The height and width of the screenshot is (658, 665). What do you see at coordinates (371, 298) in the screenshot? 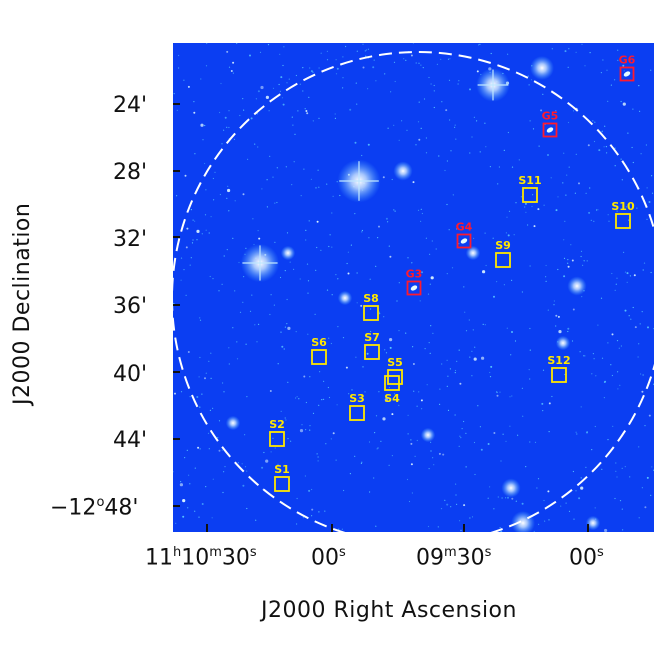
I see `marker-label-s8: S8` at bounding box center [371, 298].